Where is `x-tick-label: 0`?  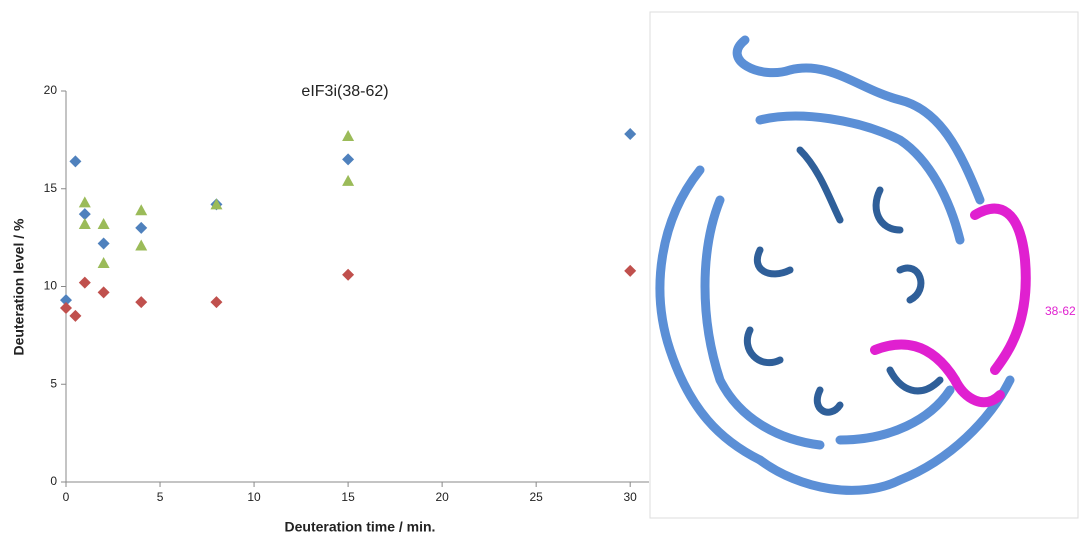
x-tick-label: 0 is located at coordinates (66, 497).